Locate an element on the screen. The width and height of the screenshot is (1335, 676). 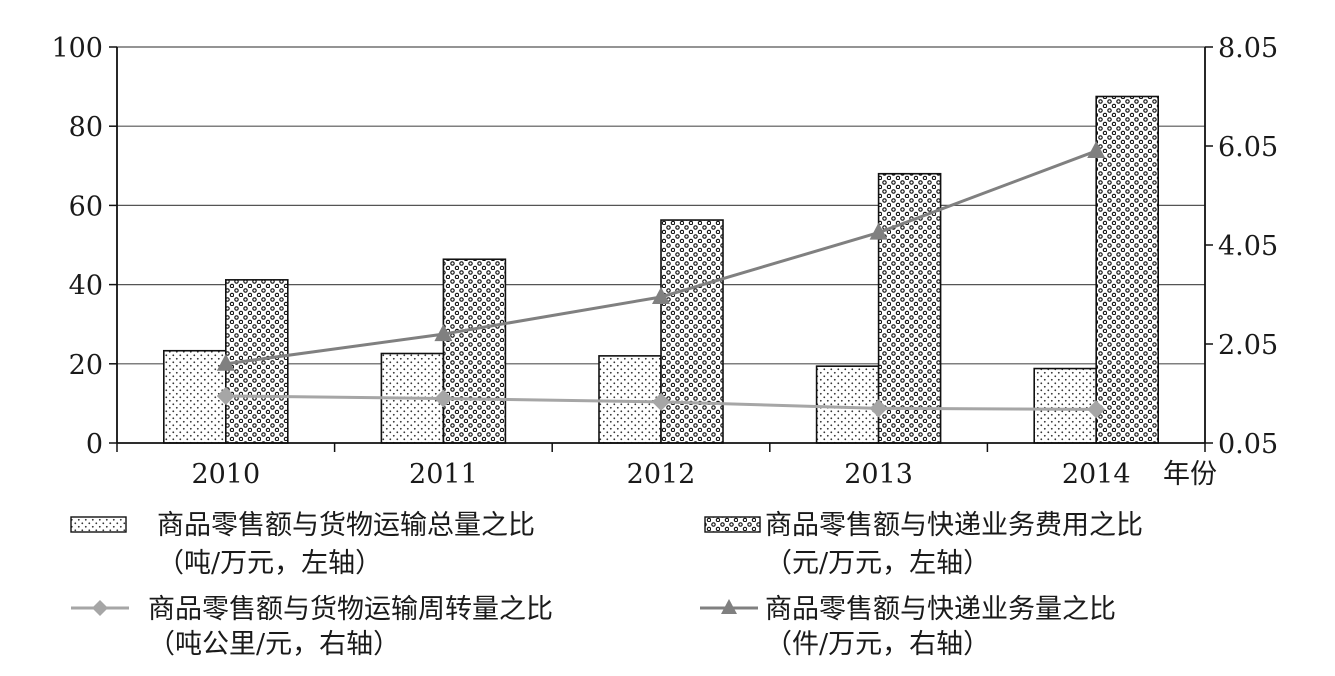
right-tick-label: 8.05 is located at coordinates (1248, 48).